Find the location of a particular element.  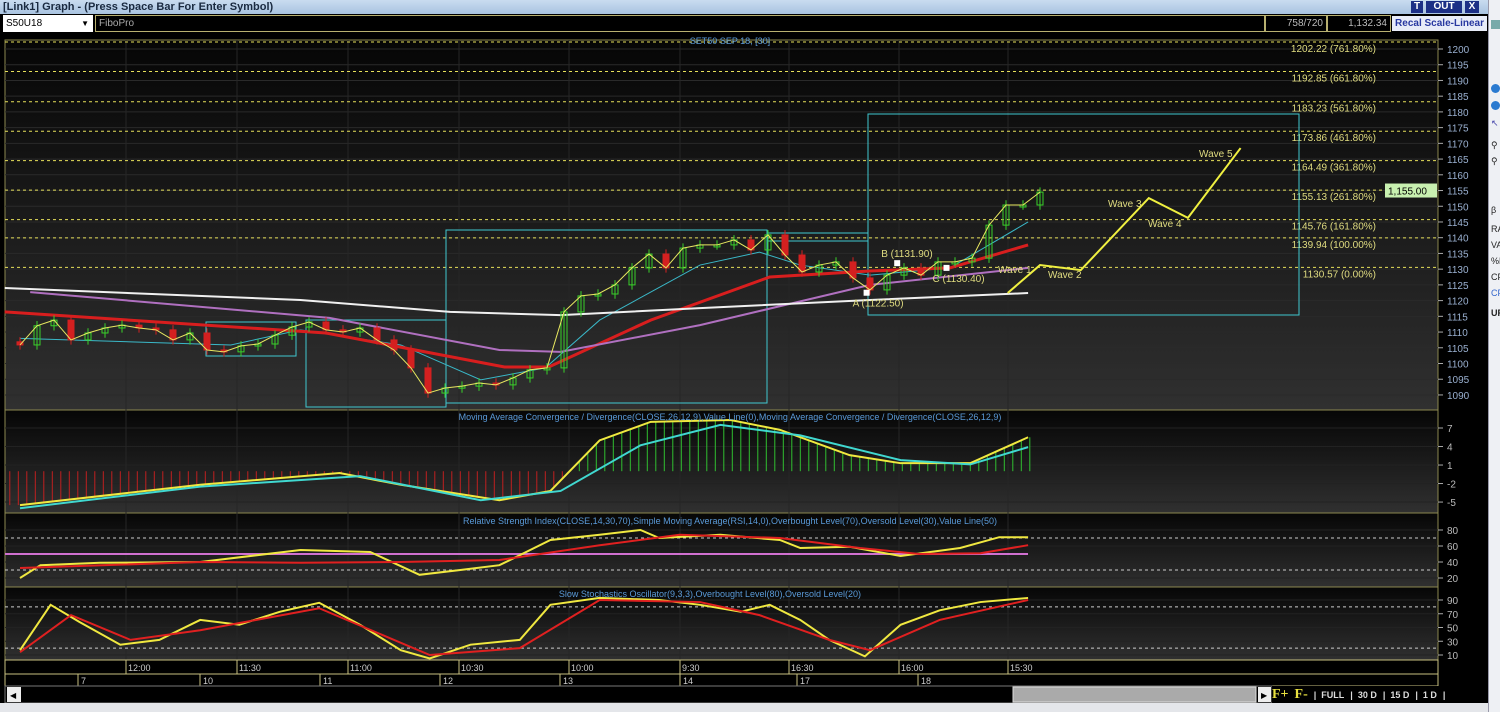

y-tick-label: 1180 is located at coordinates (1458, 113).